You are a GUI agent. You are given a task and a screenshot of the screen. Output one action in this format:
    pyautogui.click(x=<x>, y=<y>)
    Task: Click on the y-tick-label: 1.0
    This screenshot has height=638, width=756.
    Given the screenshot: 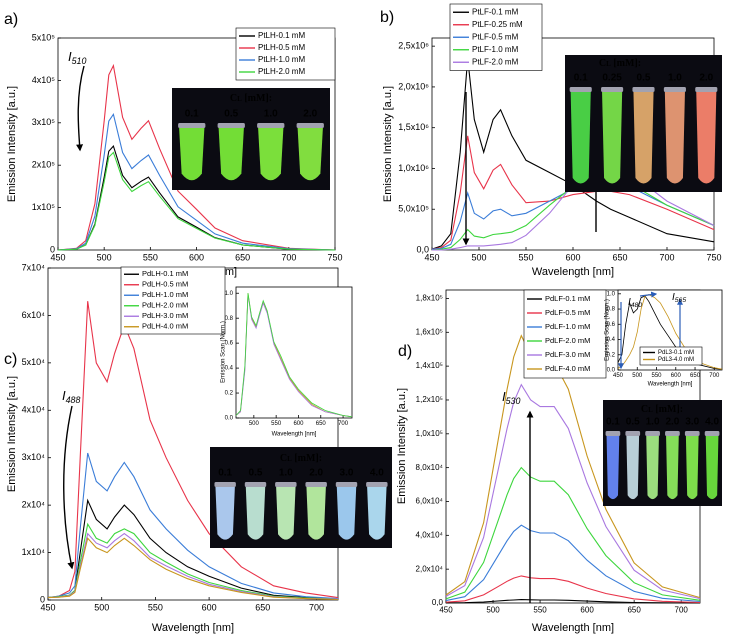 What is the action you would take?
    pyautogui.click(x=611, y=294)
    